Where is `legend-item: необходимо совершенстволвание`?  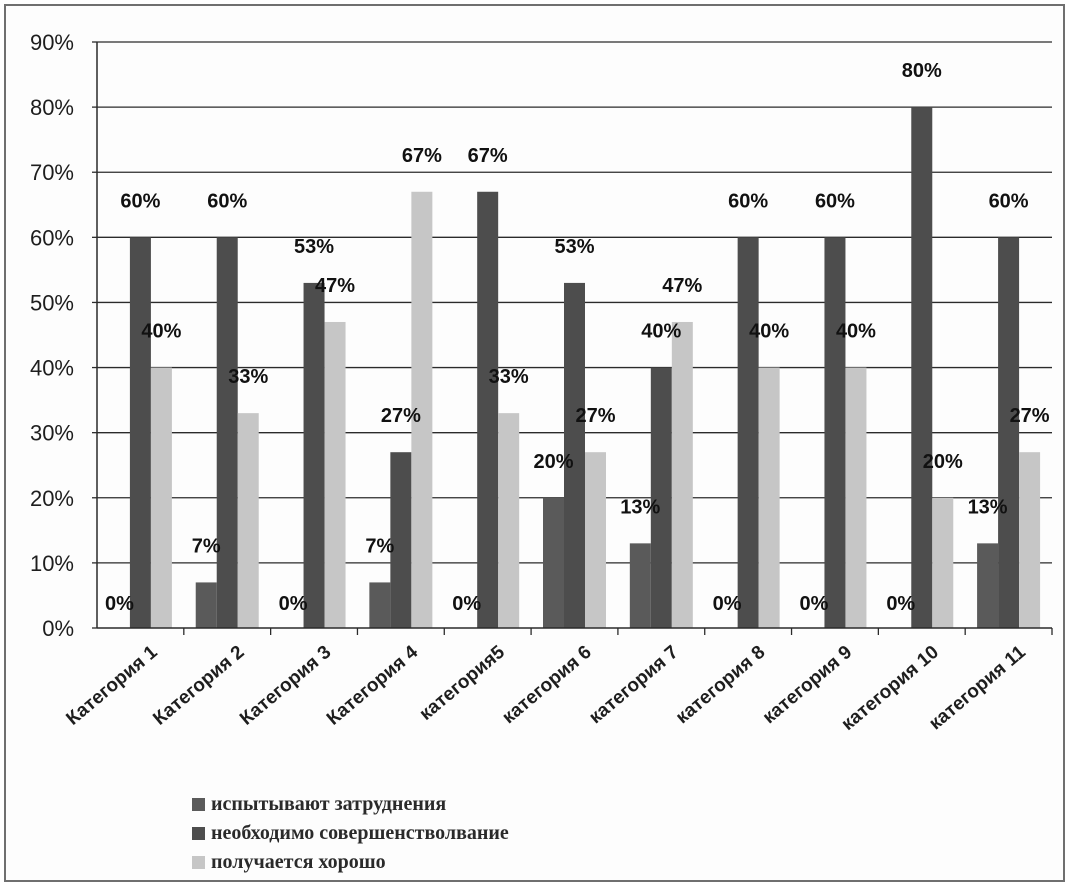 legend-item: необходимо совершенстволвание is located at coordinates (350, 833).